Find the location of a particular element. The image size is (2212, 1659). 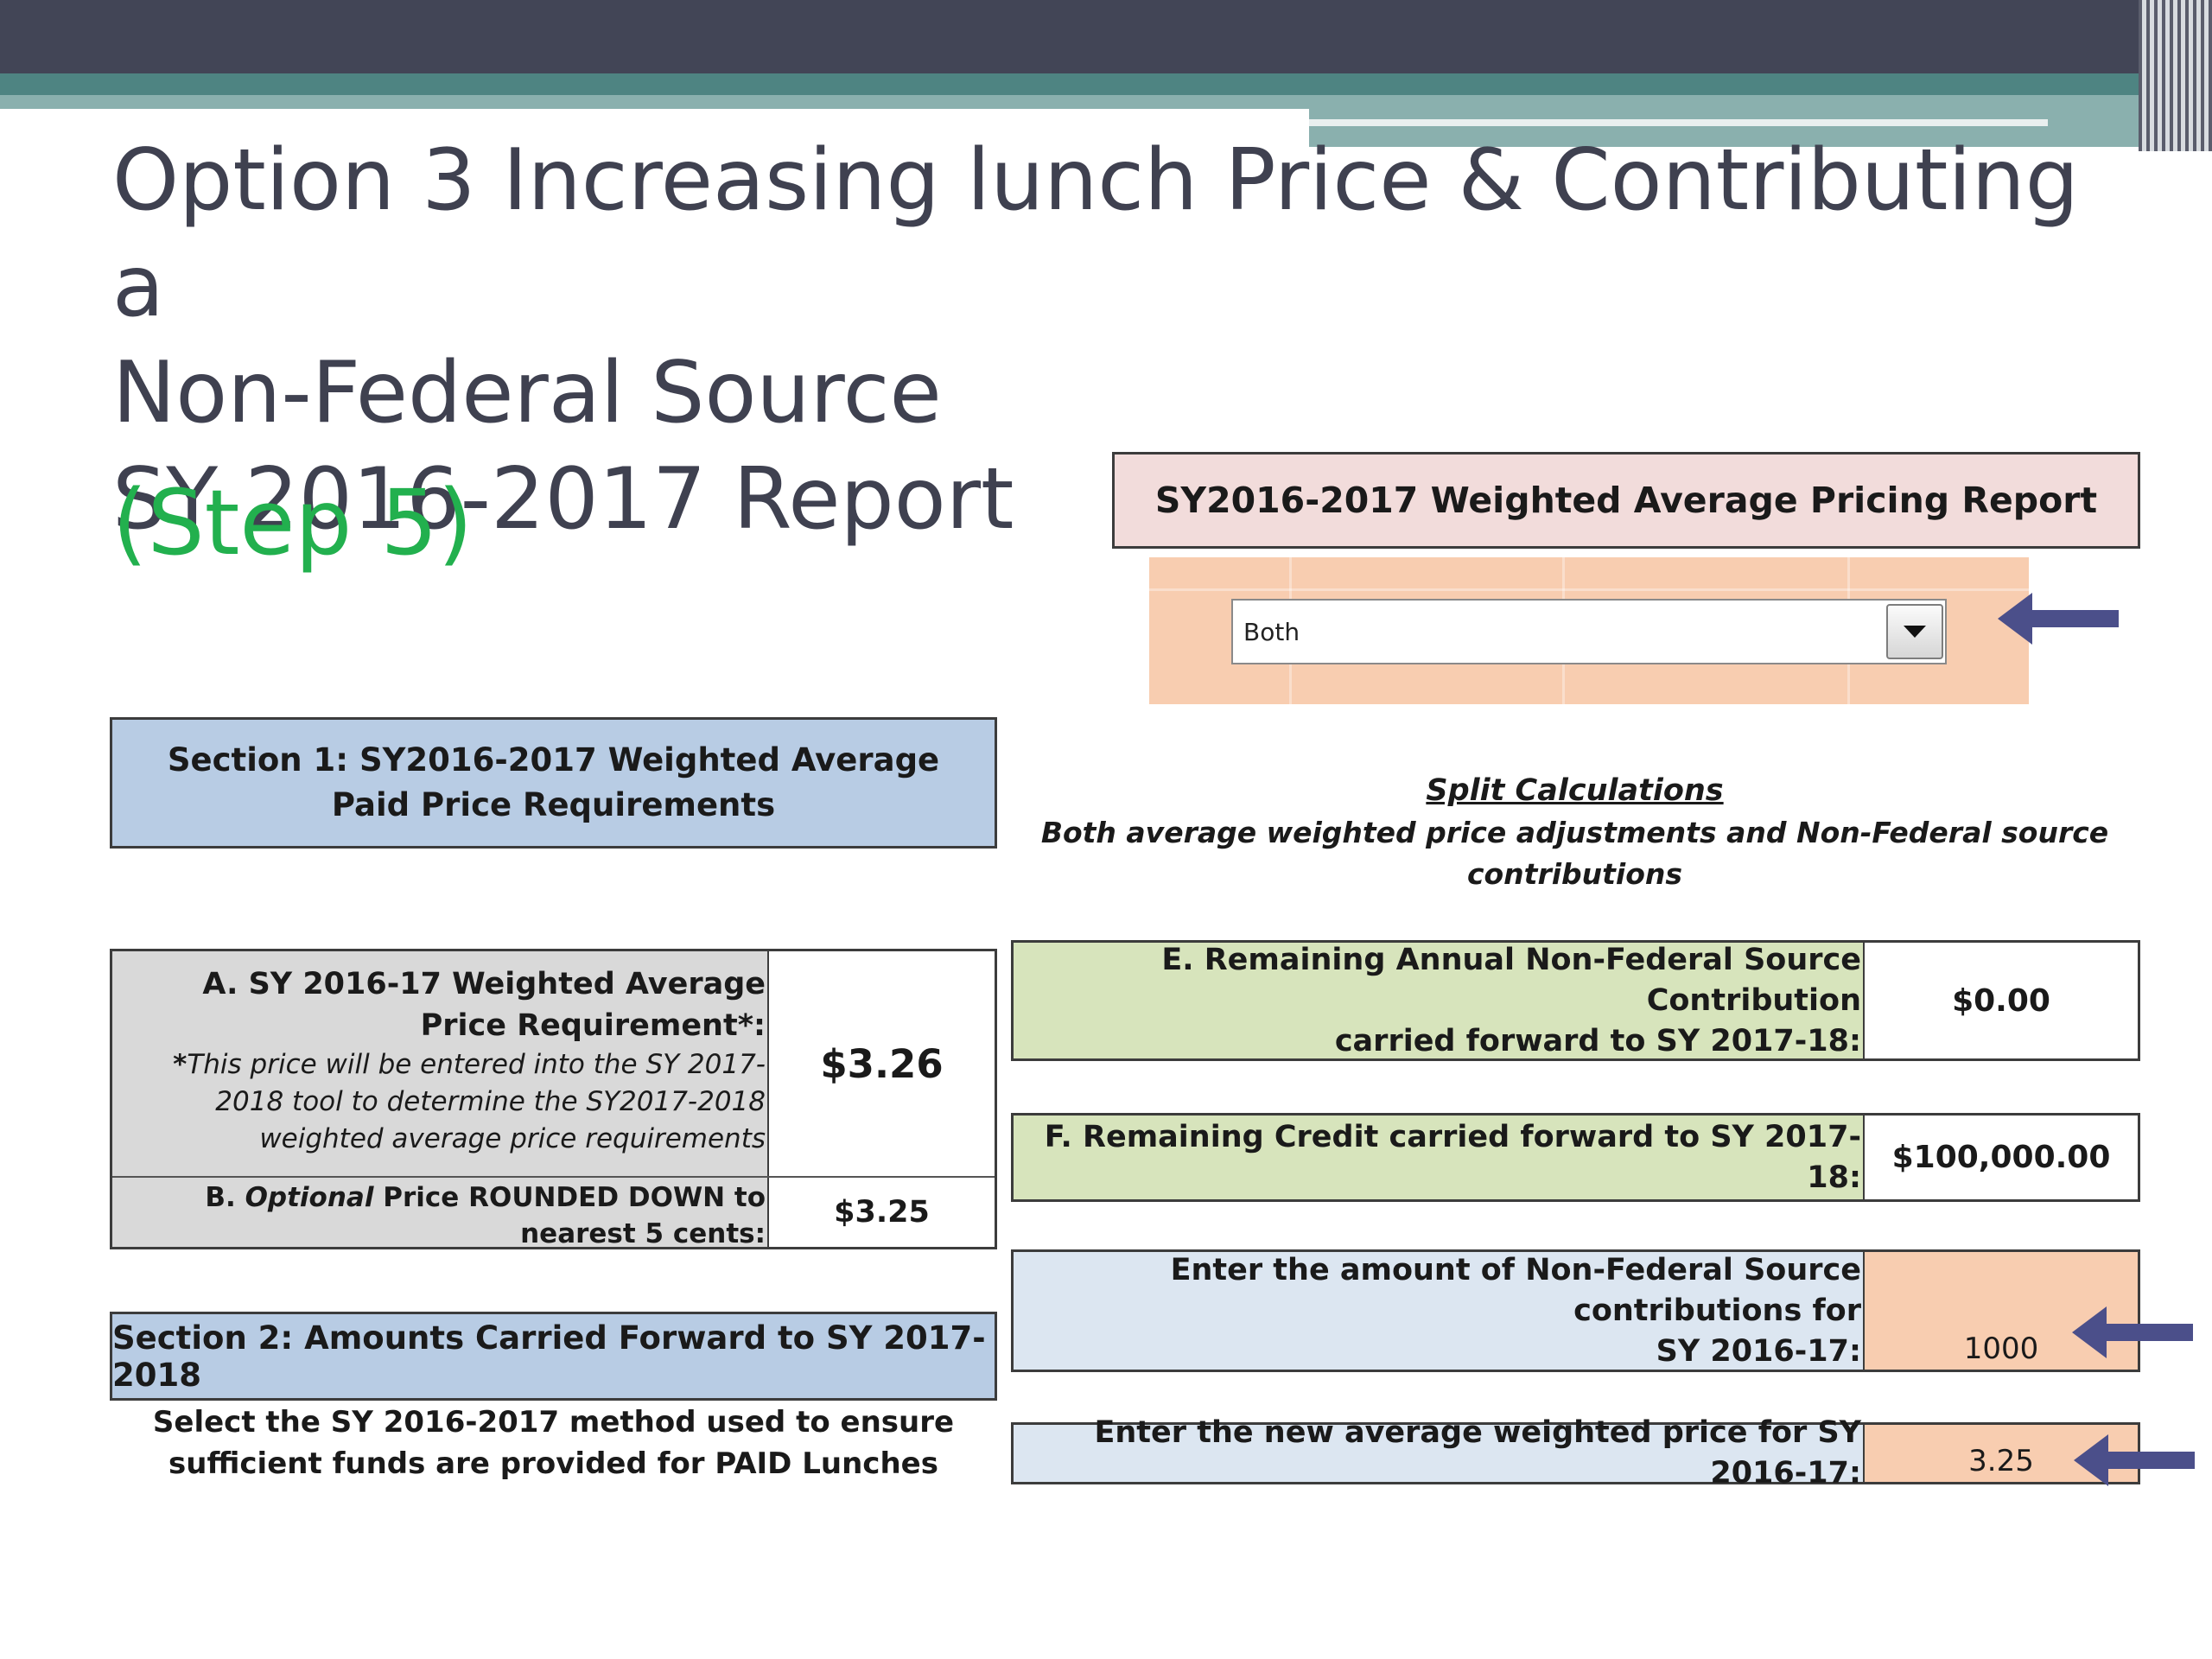

dropdown-toggle-button is located at coordinates (1914, 631).